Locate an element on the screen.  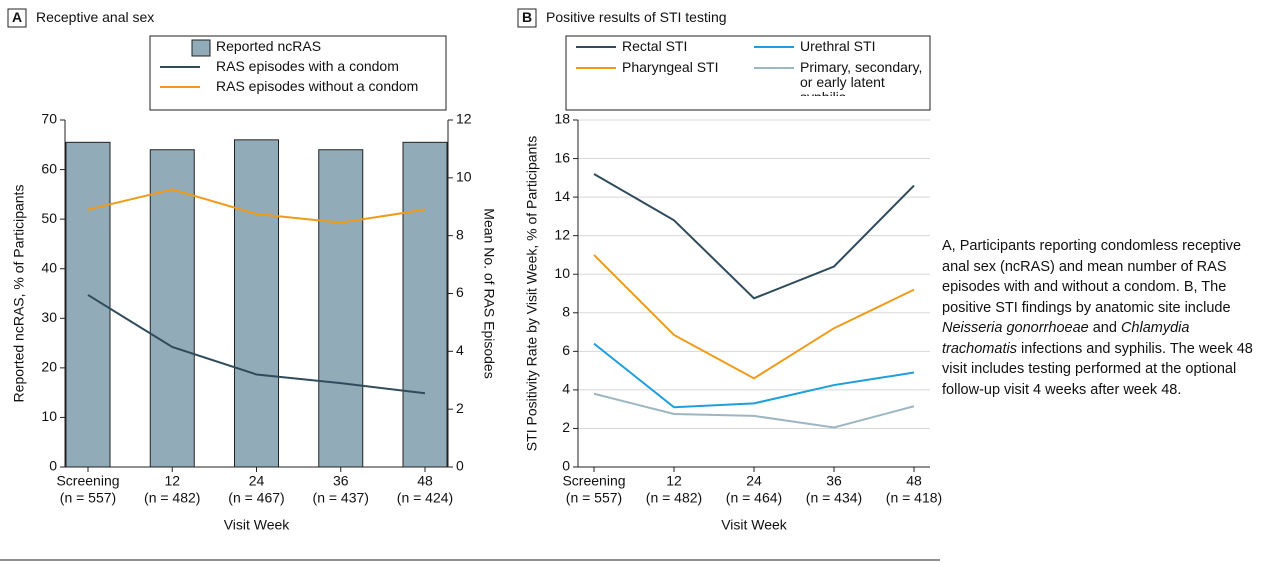
x-tick-note: (n = 464) is located at coordinates (754, 498).